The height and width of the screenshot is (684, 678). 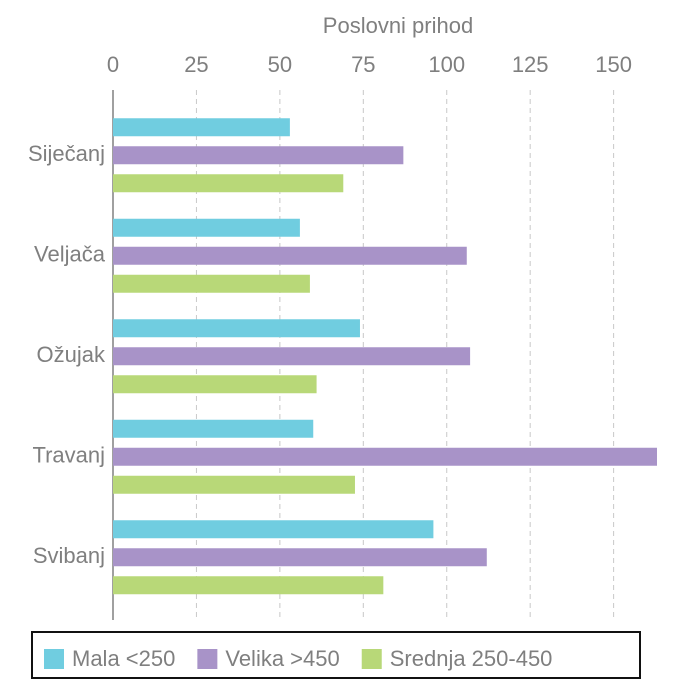 I want to click on legend-label: Srednja 250-450, so click(x=471, y=658).